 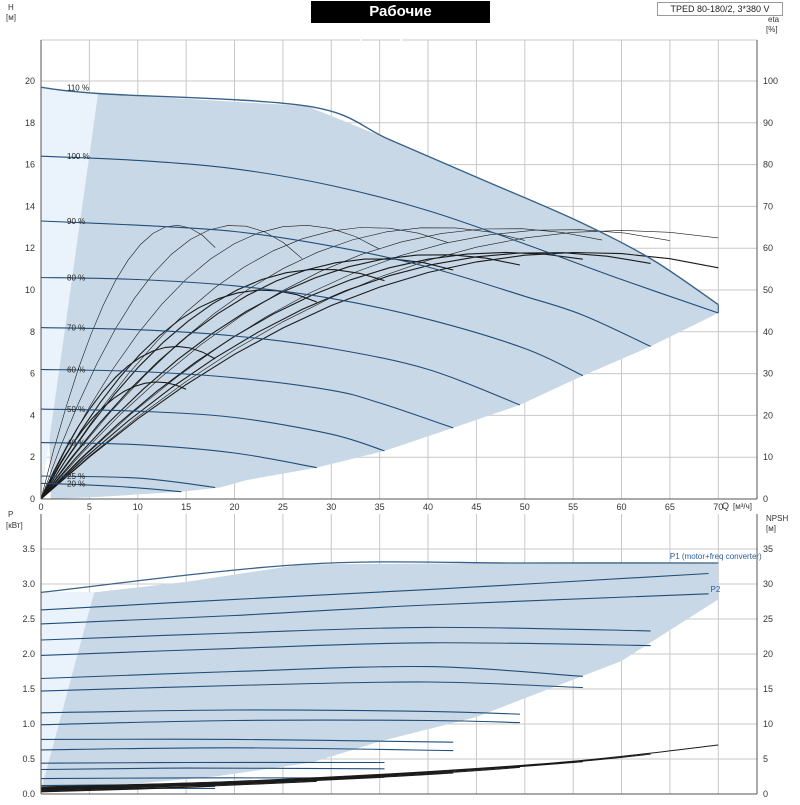 I want to click on eta-tick-label: 0, so click(x=765, y=499).